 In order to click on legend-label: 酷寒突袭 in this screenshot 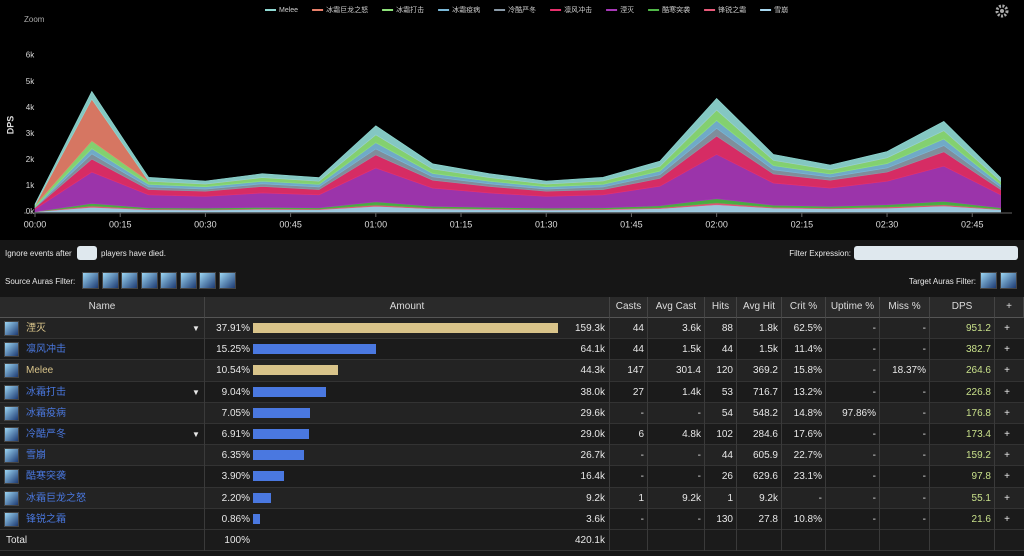, I will do `click(676, 9)`.